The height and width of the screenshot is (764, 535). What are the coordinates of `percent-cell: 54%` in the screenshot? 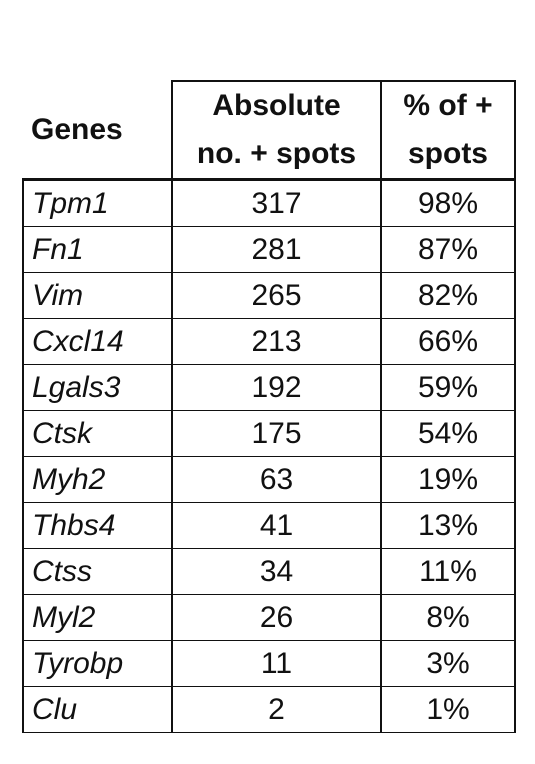 It's located at (448, 433).